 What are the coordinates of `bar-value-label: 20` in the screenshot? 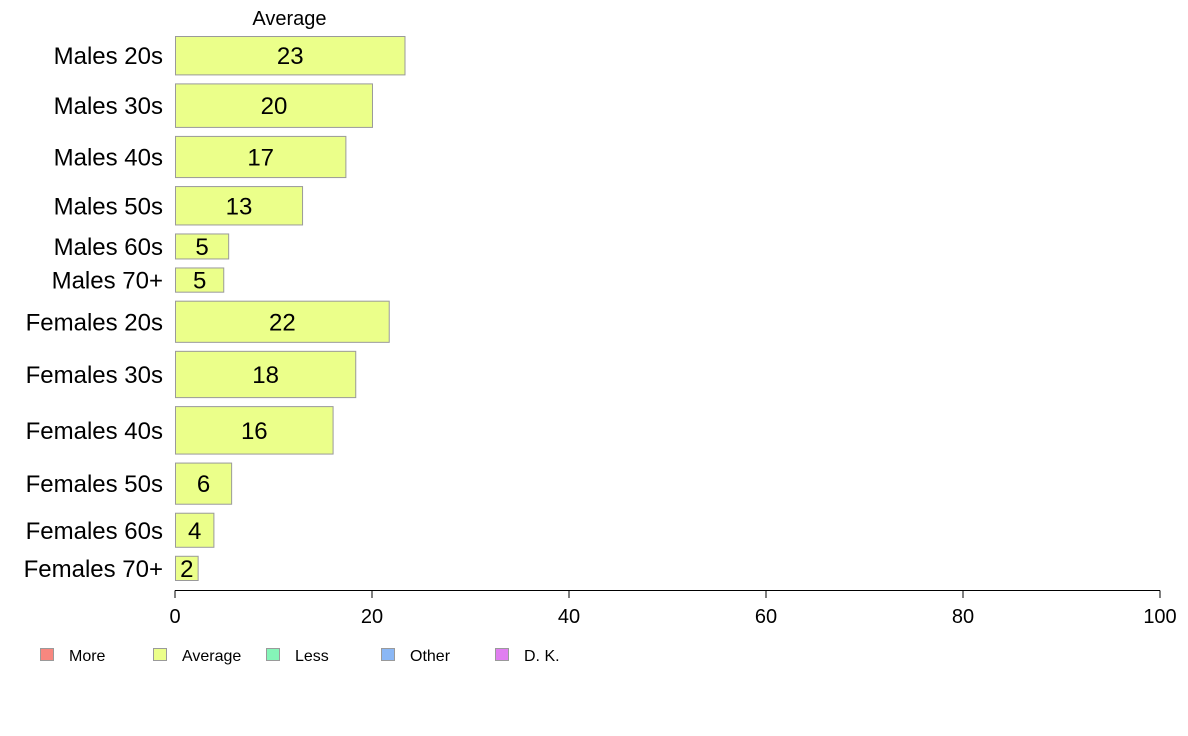 It's located at (274, 106).